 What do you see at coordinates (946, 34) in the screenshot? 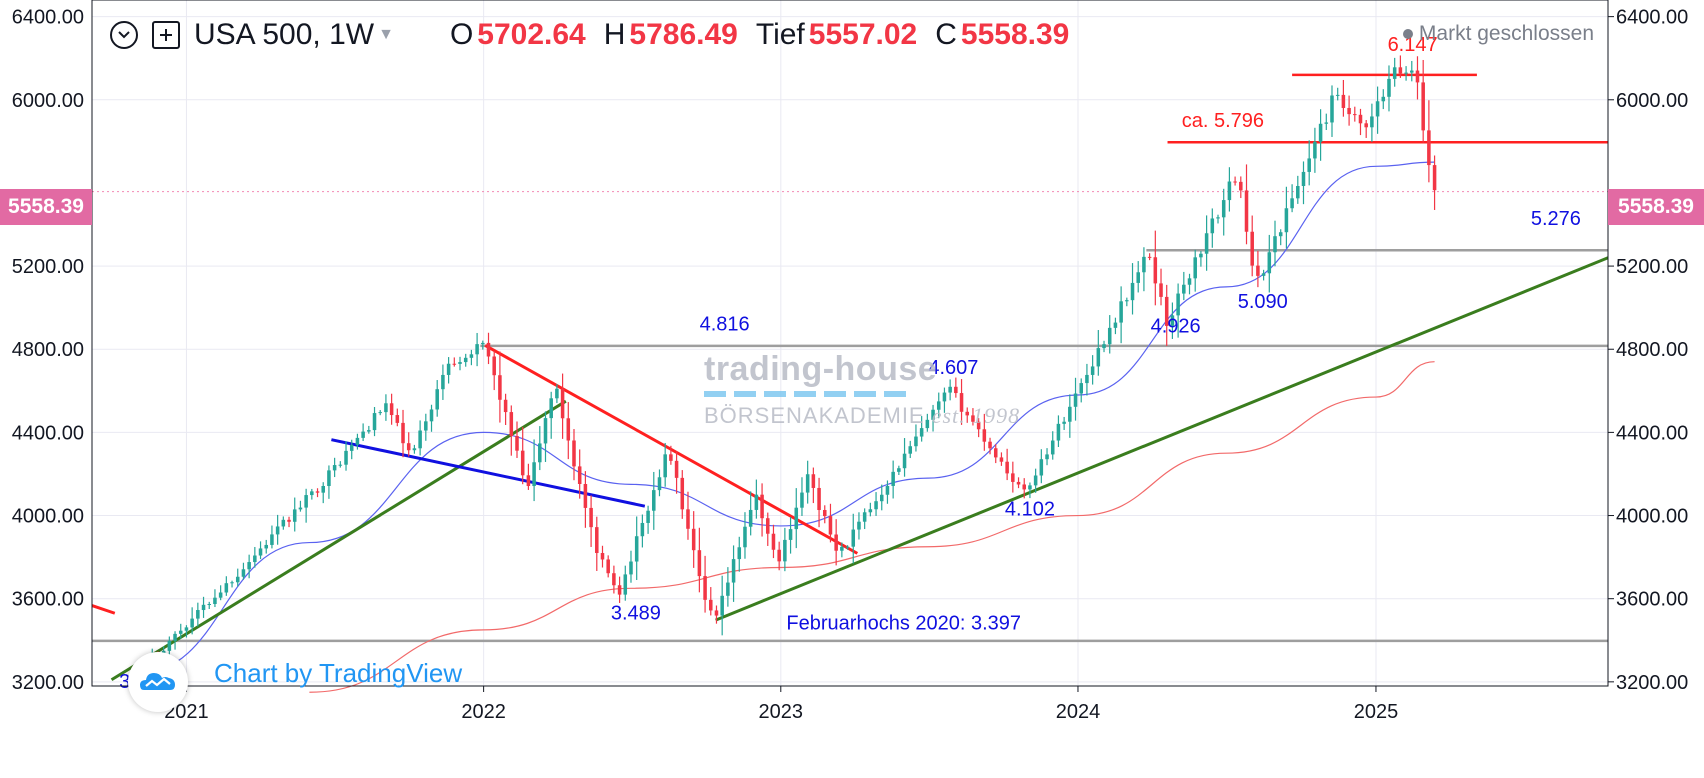
I see `close-label: C` at bounding box center [946, 34].